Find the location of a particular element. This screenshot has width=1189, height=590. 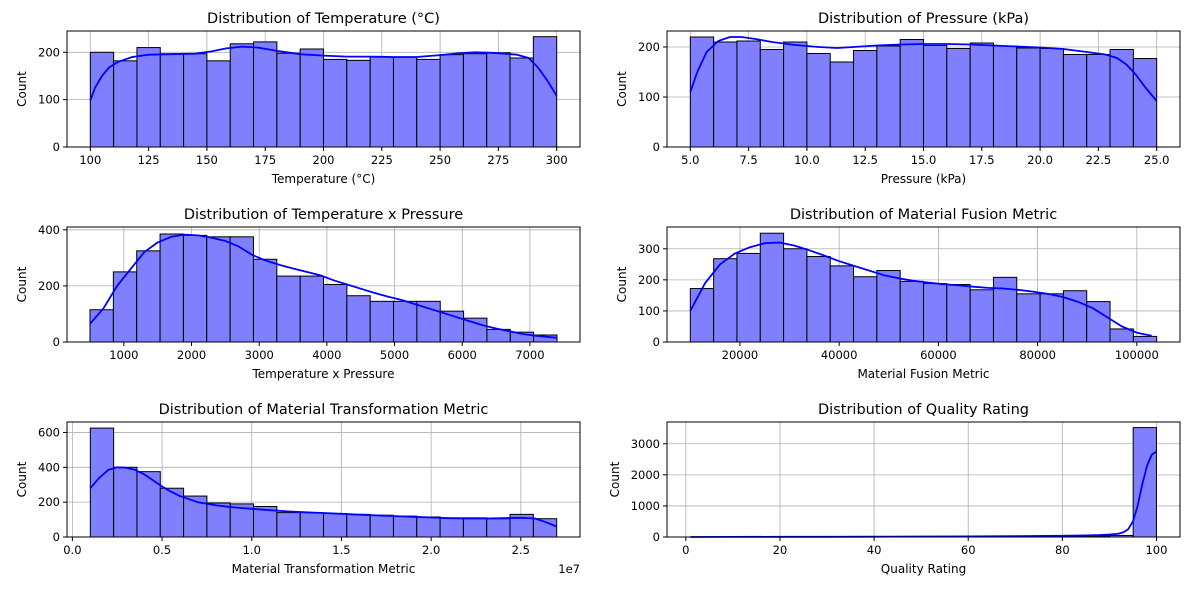

x-tick-label: 125 is located at coordinates (149, 160).